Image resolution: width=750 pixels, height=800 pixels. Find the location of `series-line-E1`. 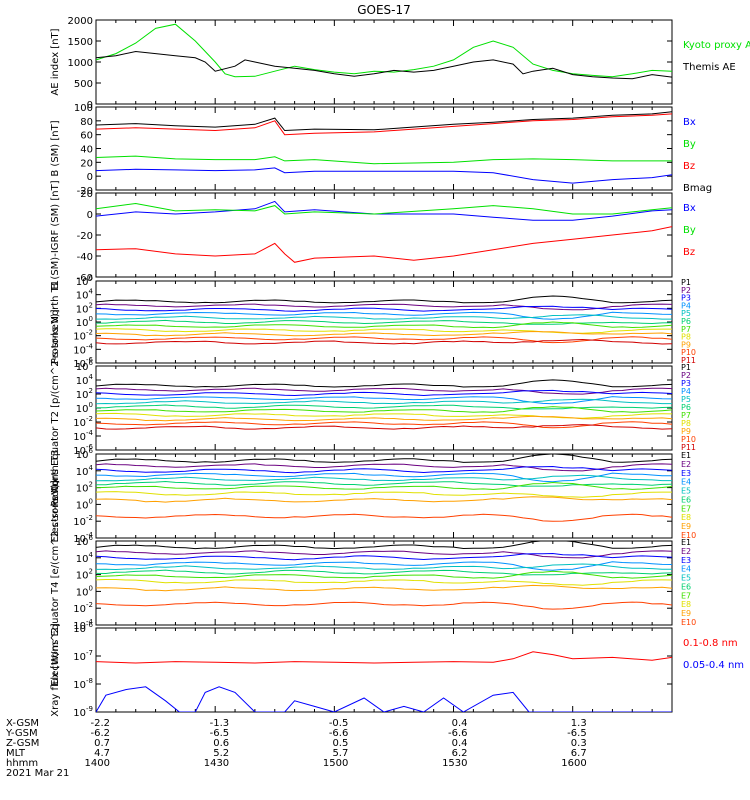

series-line-E1 is located at coordinates (384, 458).